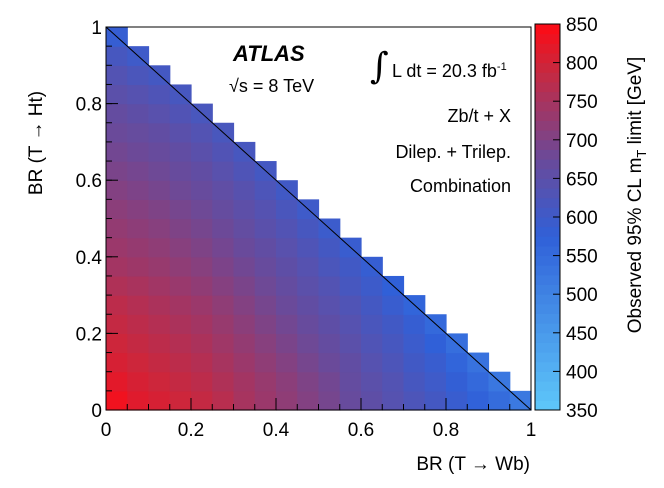 The image size is (664, 488). What do you see at coordinates (271, 86) in the screenshot?
I see `energy-label: √s = 8 TeV` at bounding box center [271, 86].